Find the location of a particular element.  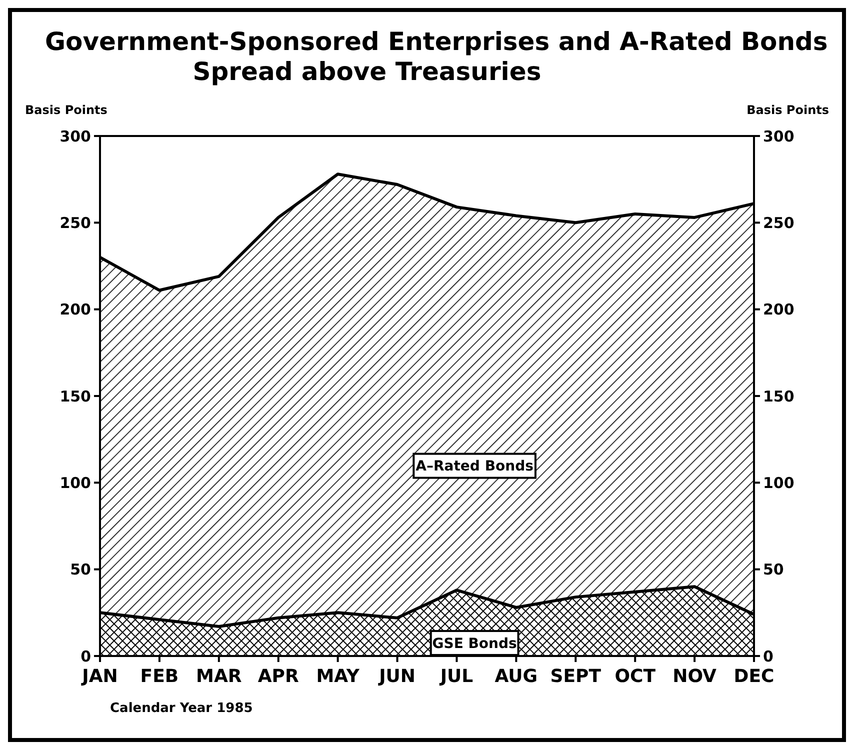

series-label: GSE Bonds is located at coordinates (474, 644).